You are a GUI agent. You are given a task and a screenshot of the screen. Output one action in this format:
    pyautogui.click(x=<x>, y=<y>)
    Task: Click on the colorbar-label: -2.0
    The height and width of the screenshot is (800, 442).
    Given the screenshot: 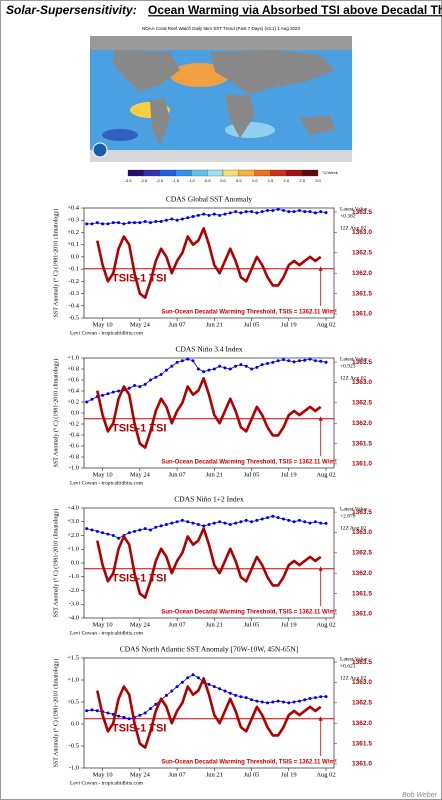 What is the action you would take?
    pyautogui.click(x=160, y=180)
    